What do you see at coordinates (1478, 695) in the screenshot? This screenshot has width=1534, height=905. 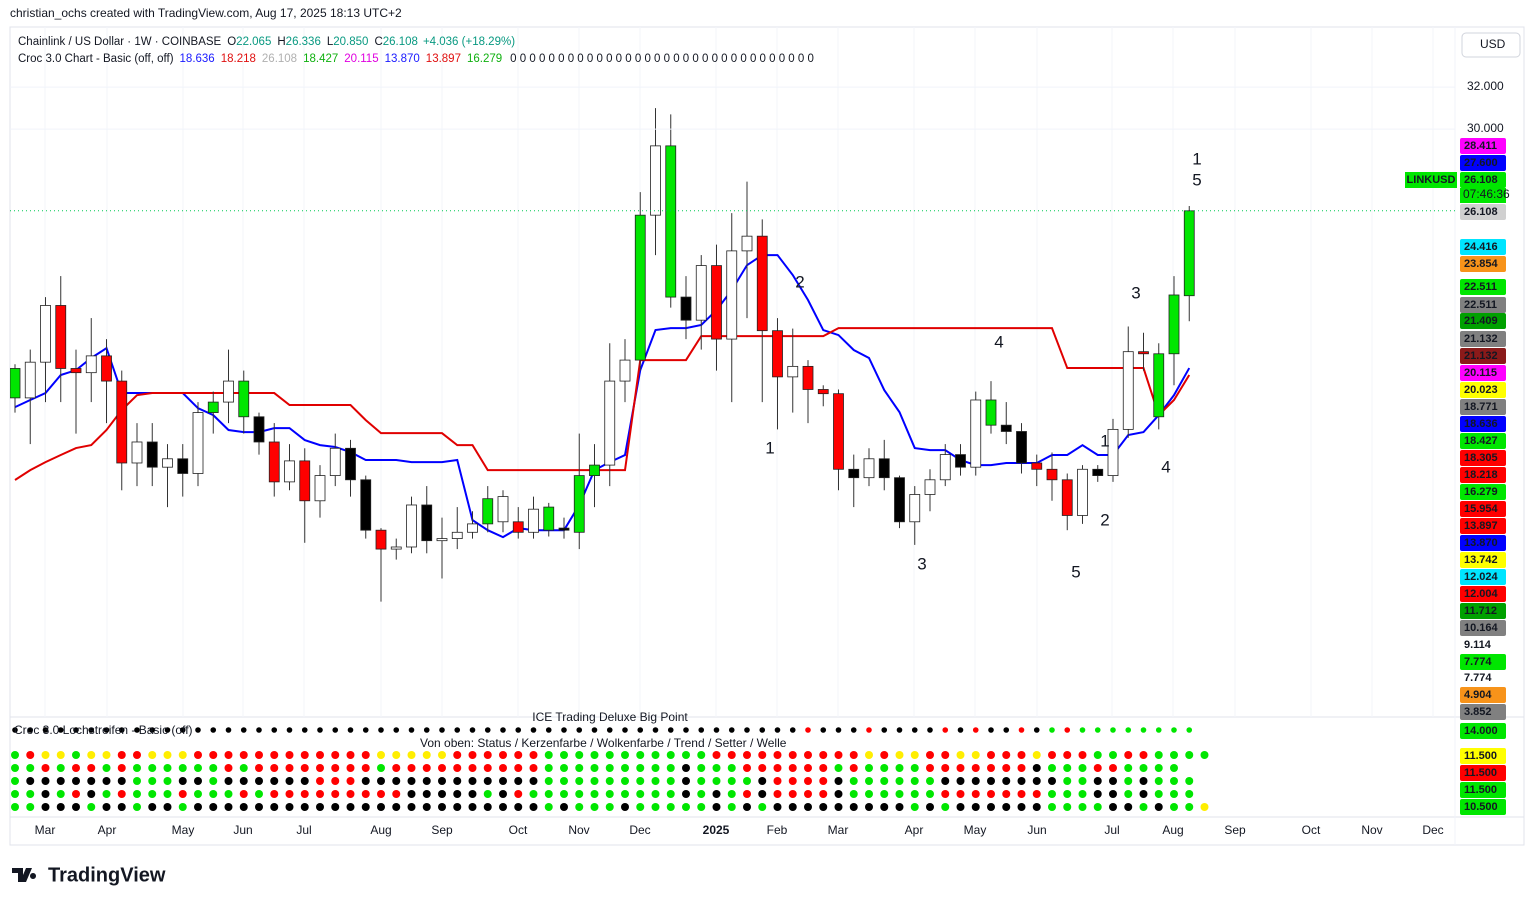 I see `price-label: 4.904` at bounding box center [1478, 695].